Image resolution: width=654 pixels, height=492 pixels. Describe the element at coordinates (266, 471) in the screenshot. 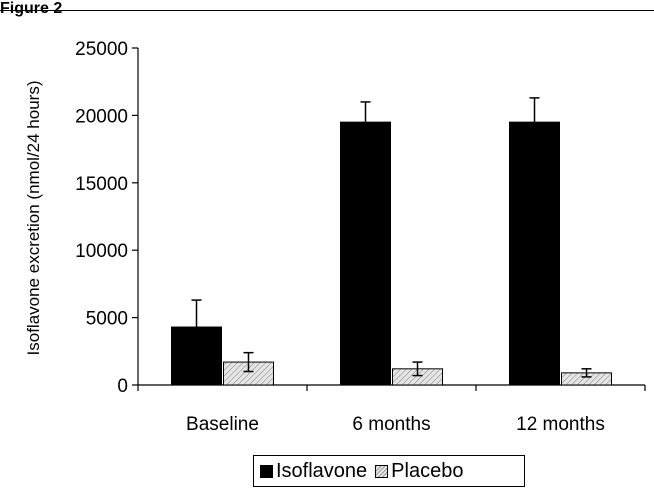

I see `legend-swatch-isoflavone` at that location.